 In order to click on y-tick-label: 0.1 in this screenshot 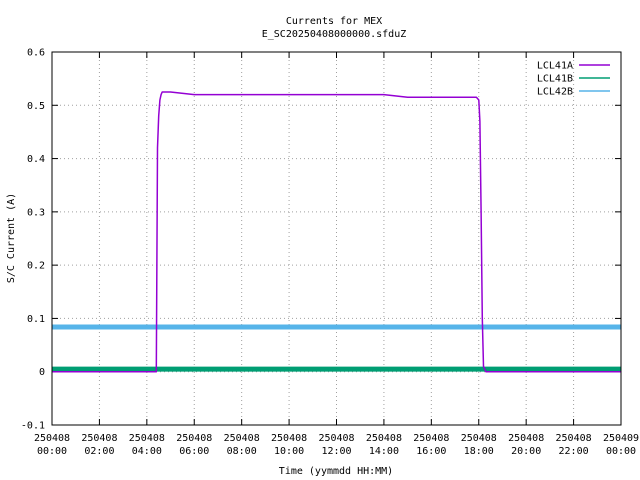, I will do `click(36, 319)`.